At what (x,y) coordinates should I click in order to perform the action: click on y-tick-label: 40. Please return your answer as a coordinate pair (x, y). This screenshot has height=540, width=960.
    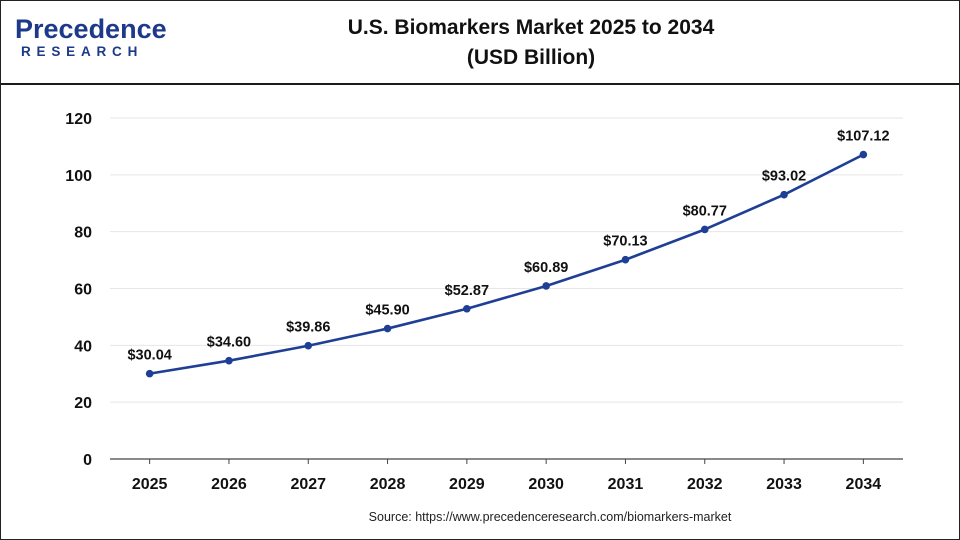
    Looking at the image, I should click on (83, 346).